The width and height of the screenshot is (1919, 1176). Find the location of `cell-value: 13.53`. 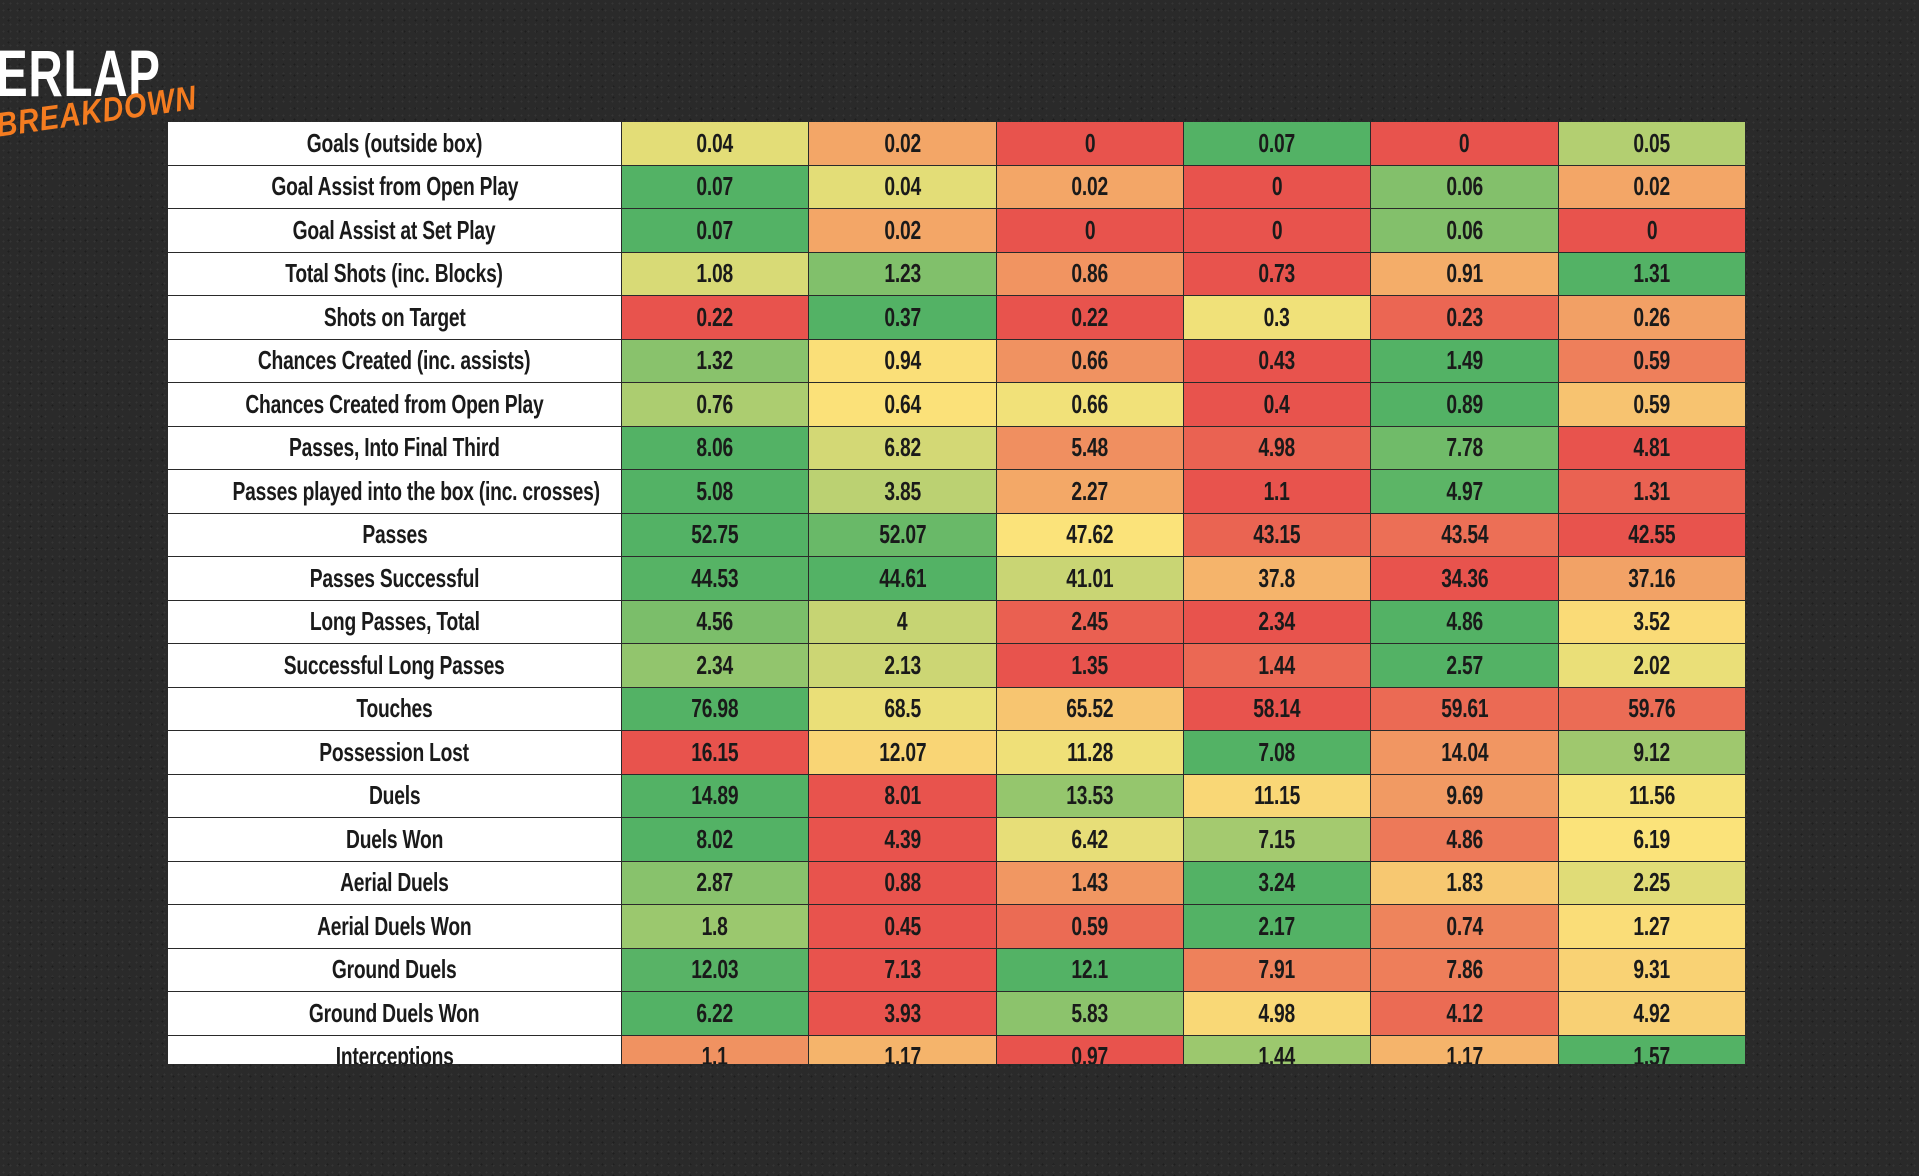

cell-value: 13.53 is located at coordinates (1090, 795).